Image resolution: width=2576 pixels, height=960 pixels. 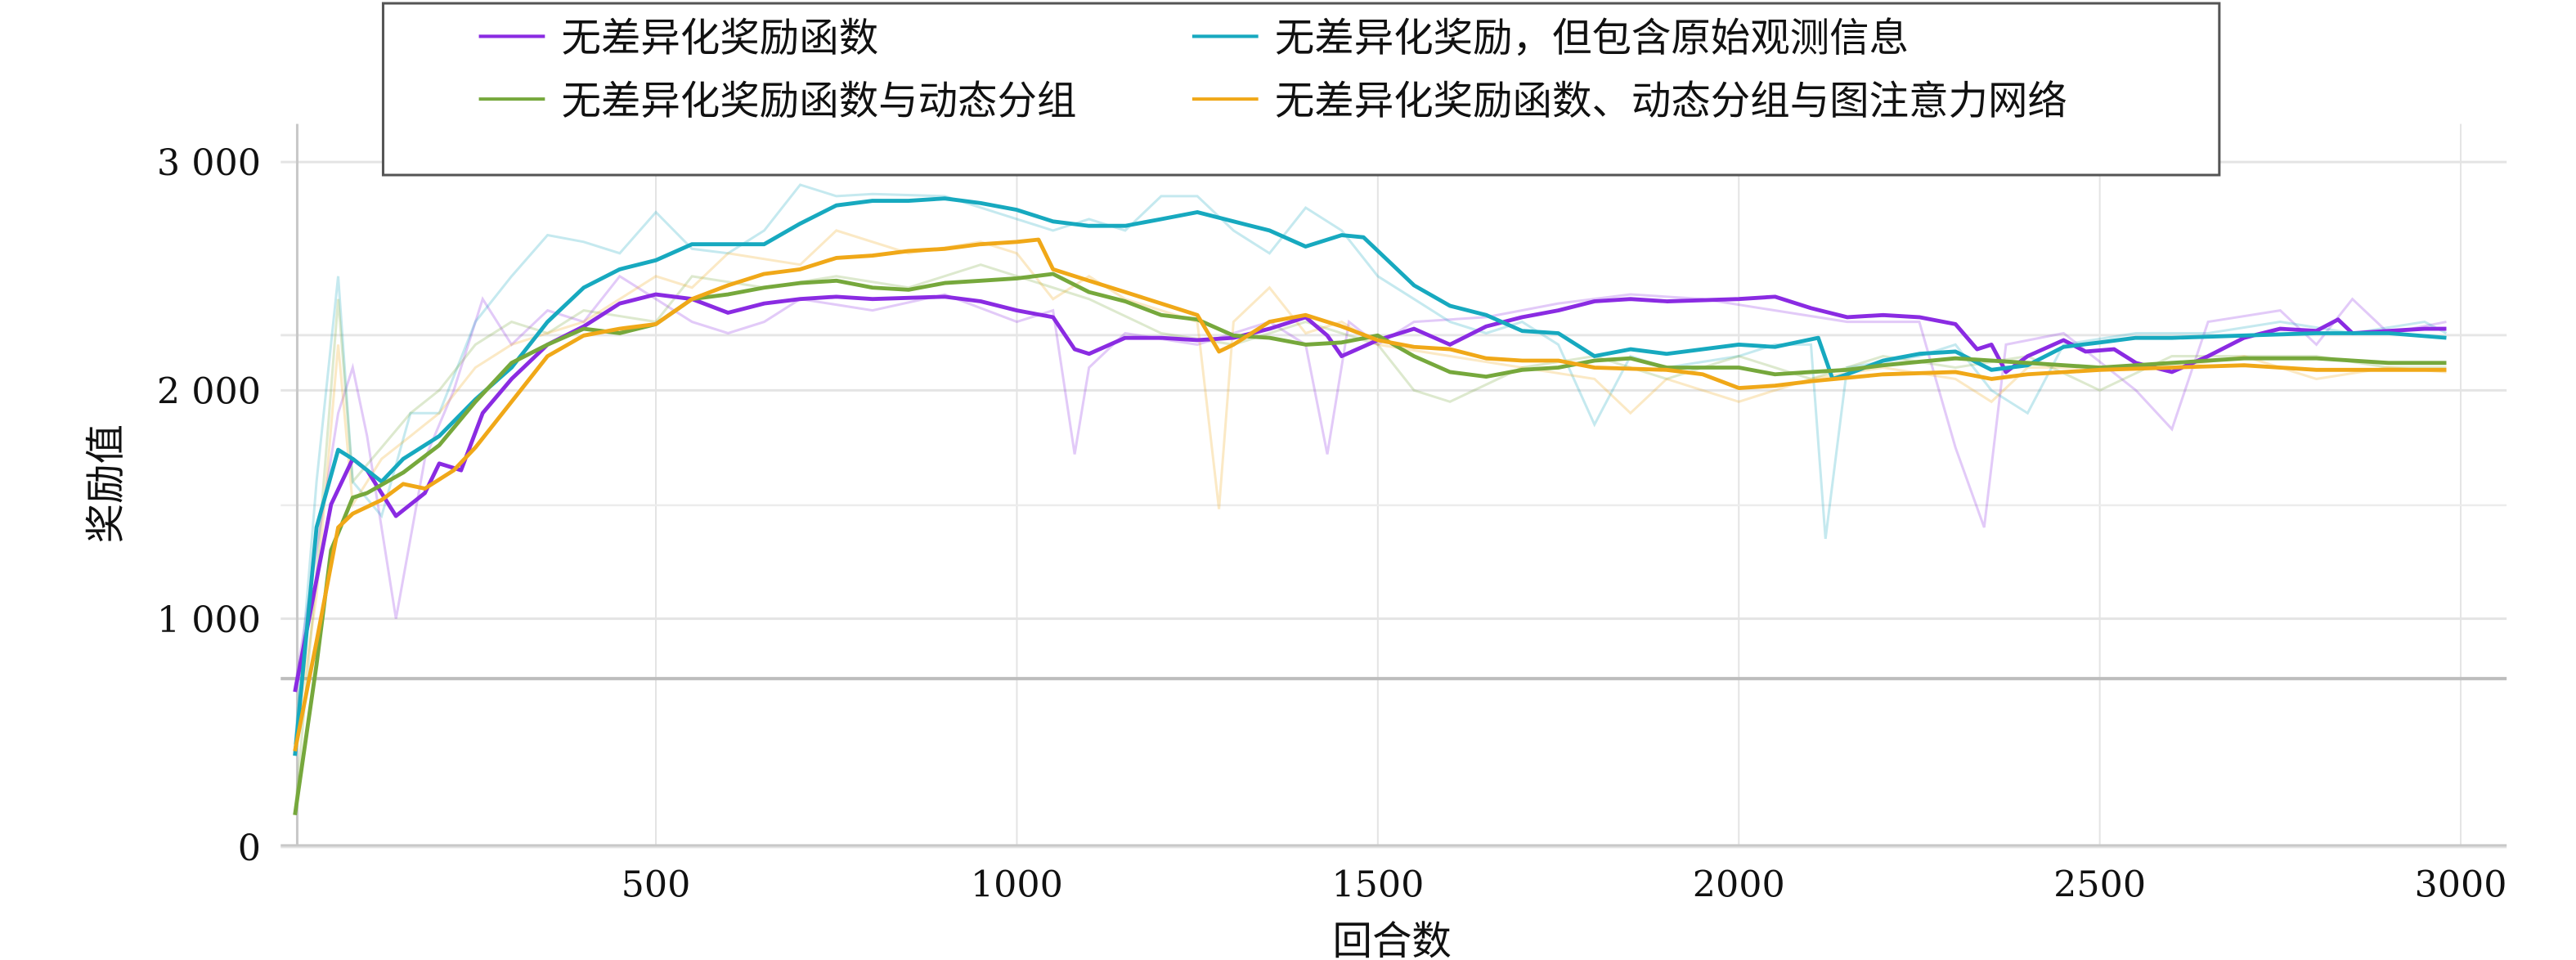 I want to click on y-axis-label: 奖励值, so click(x=105, y=483).